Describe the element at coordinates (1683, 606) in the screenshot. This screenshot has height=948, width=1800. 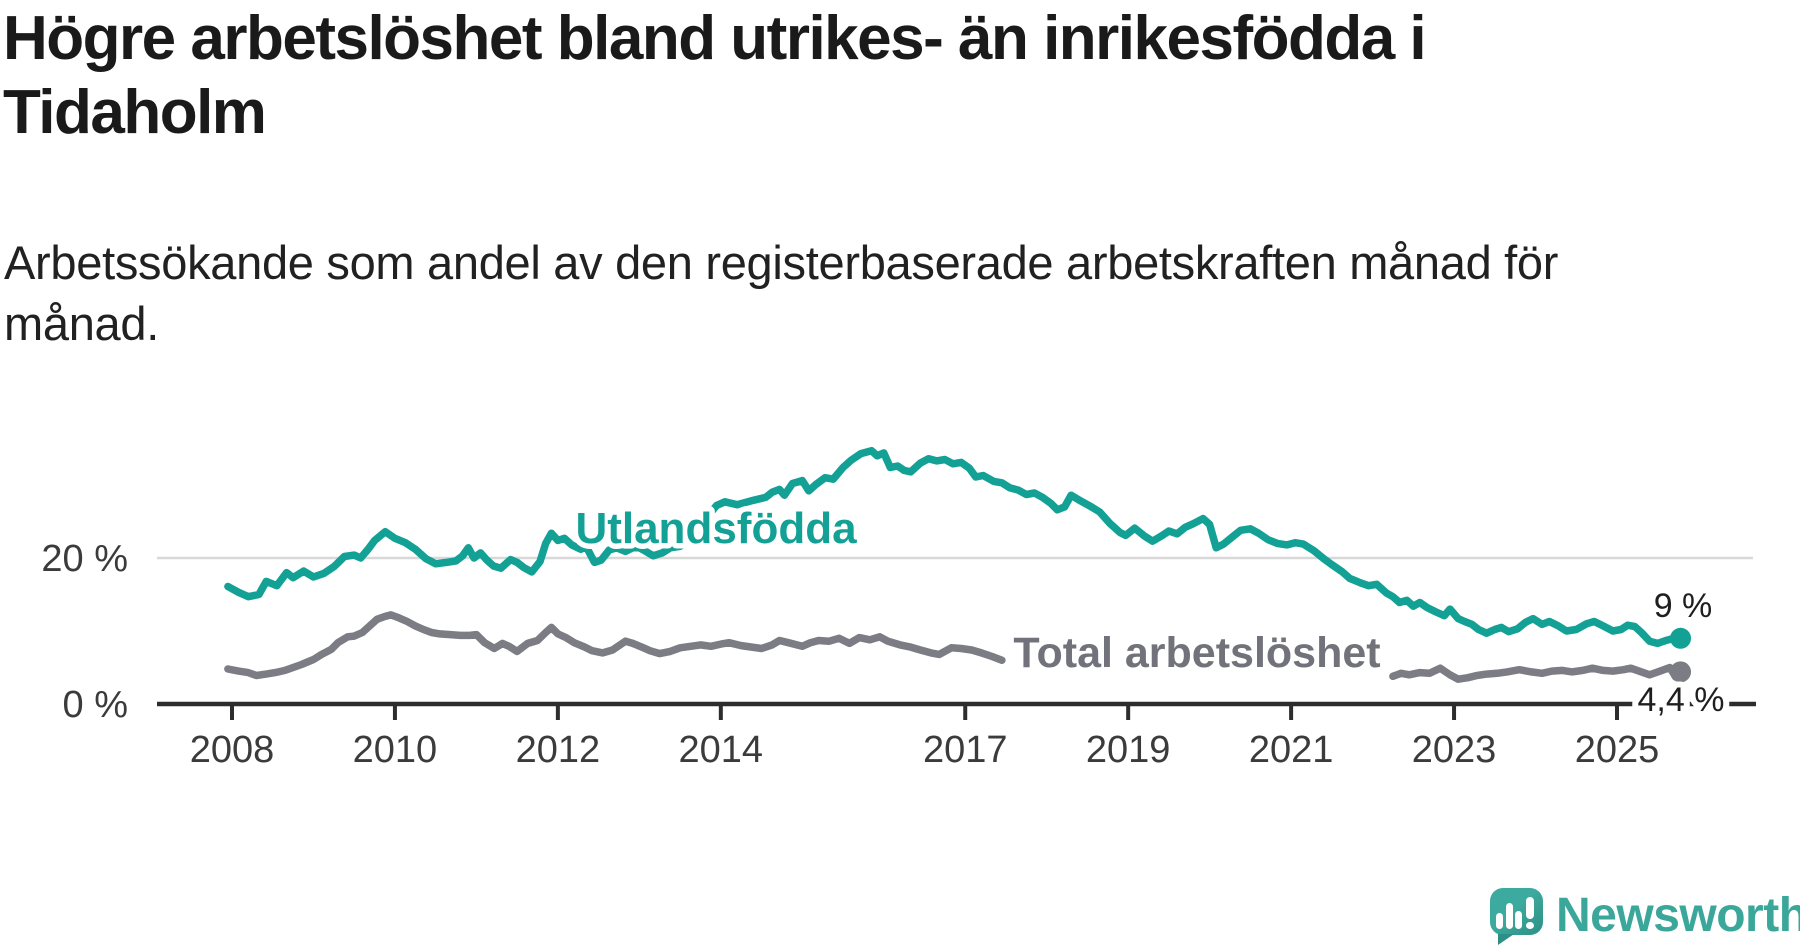
I see `series-end-value-label: 9 %` at that location.